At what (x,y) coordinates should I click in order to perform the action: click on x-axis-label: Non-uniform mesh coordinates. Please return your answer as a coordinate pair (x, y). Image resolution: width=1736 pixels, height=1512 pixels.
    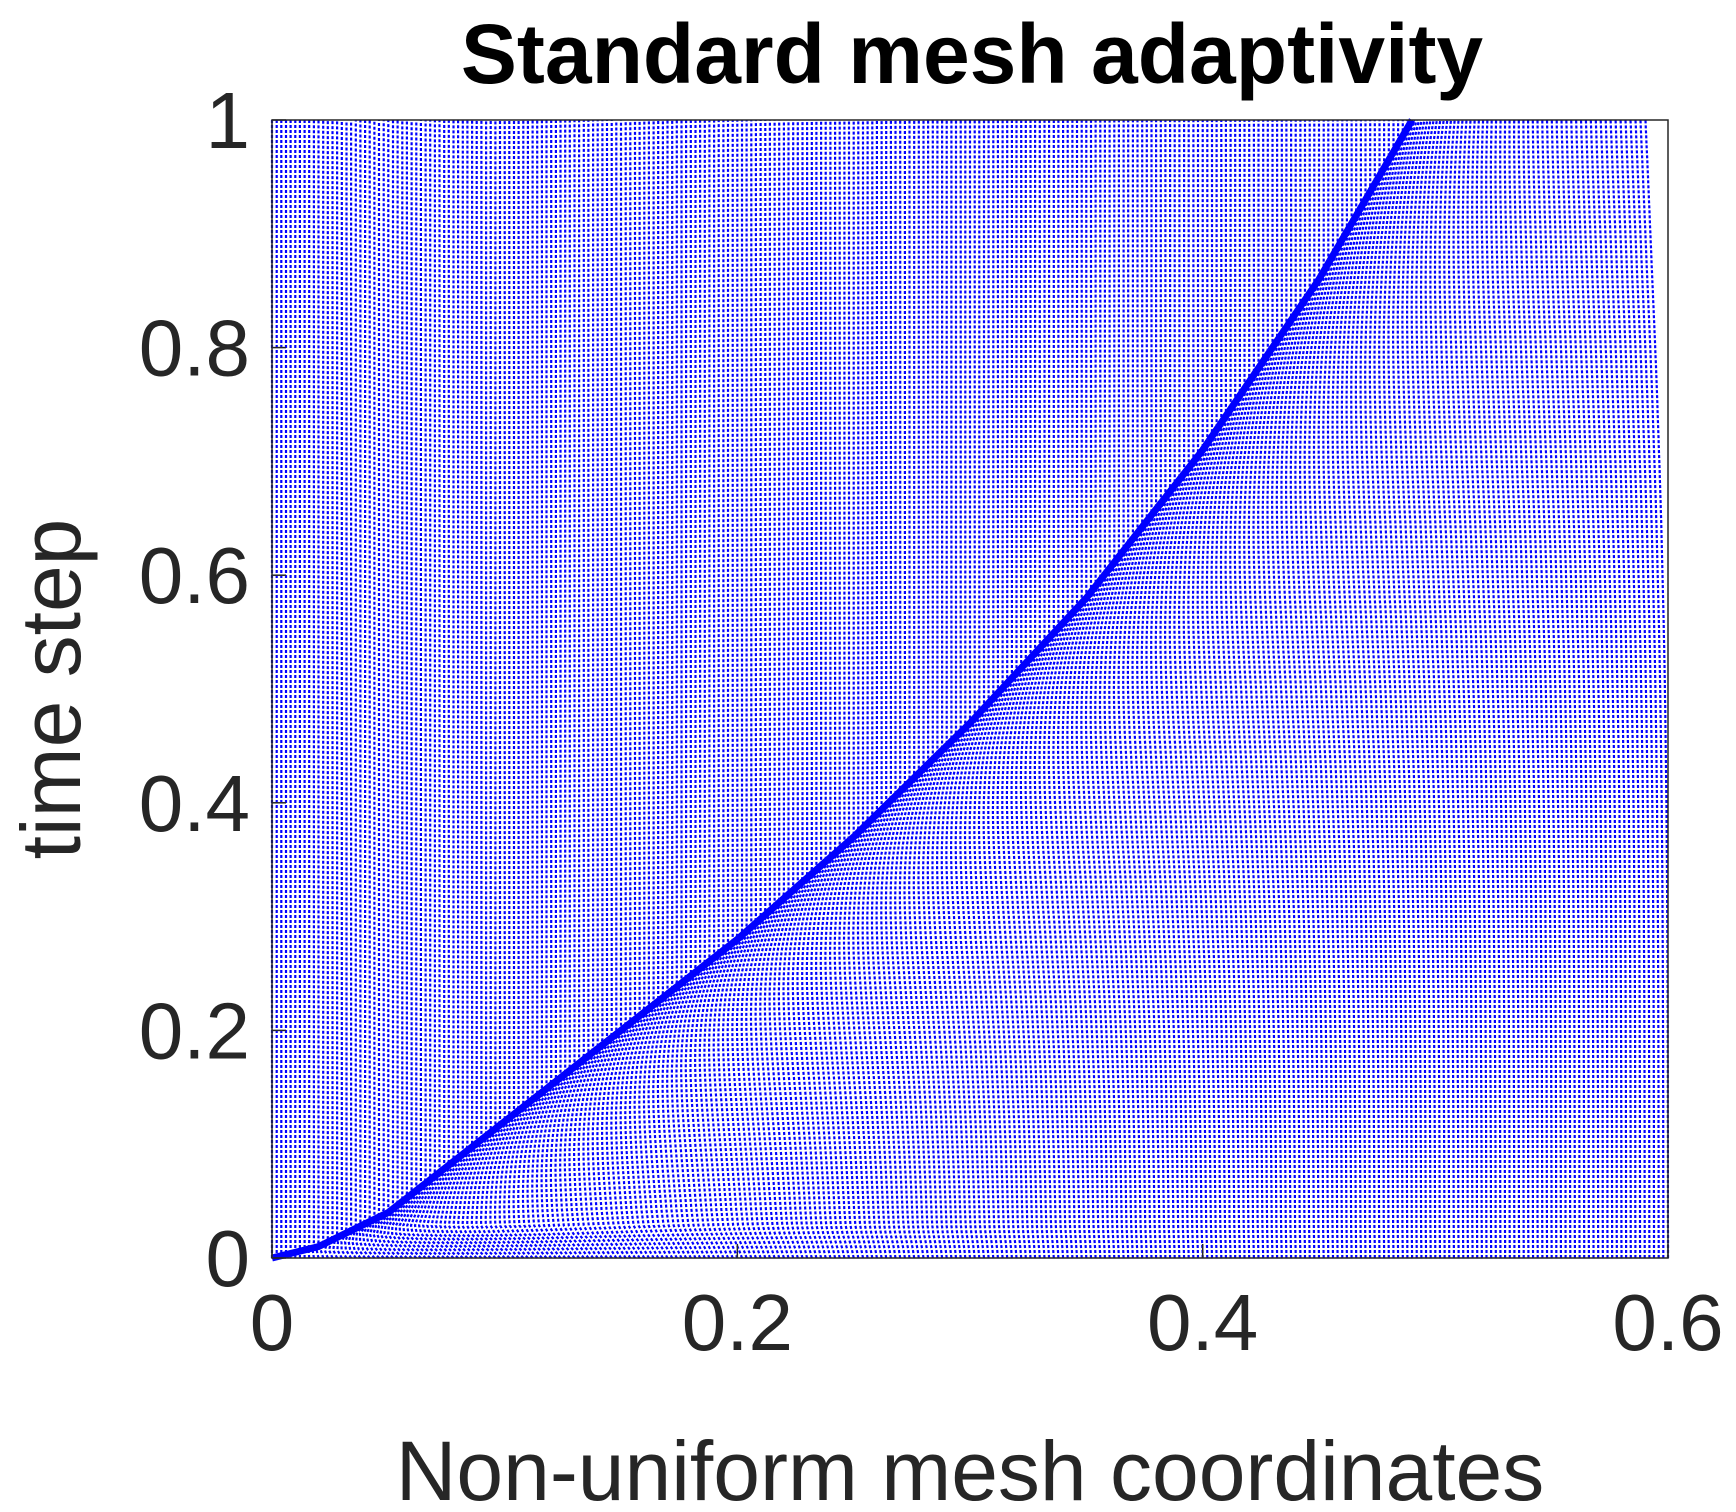
    Looking at the image, I should click on (970, 1468).